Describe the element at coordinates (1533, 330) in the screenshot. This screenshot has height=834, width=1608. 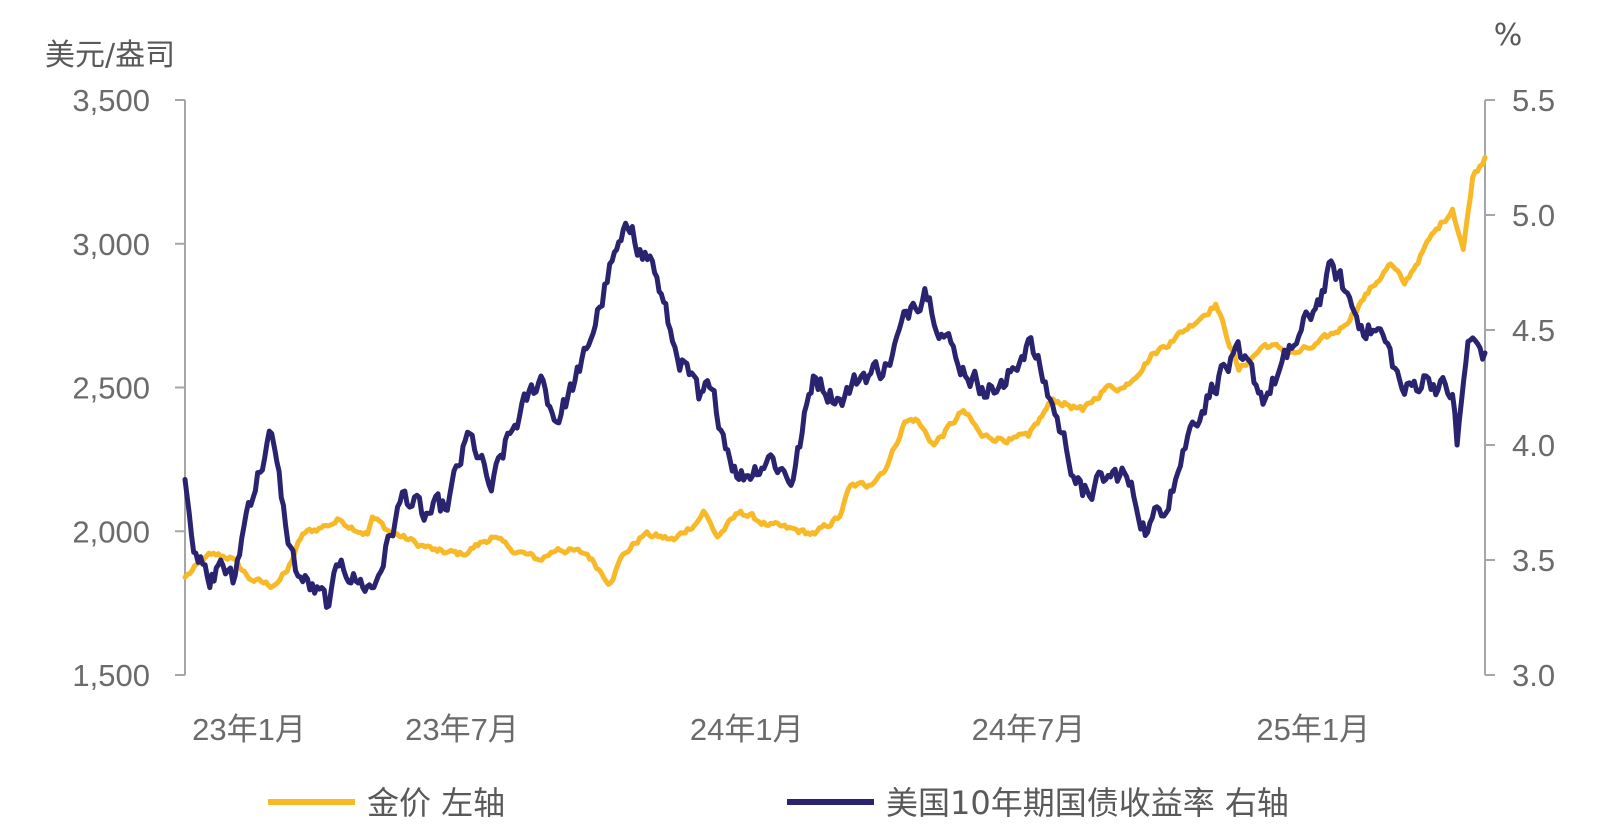
I see `right-tick-label: 4.5` at that location.